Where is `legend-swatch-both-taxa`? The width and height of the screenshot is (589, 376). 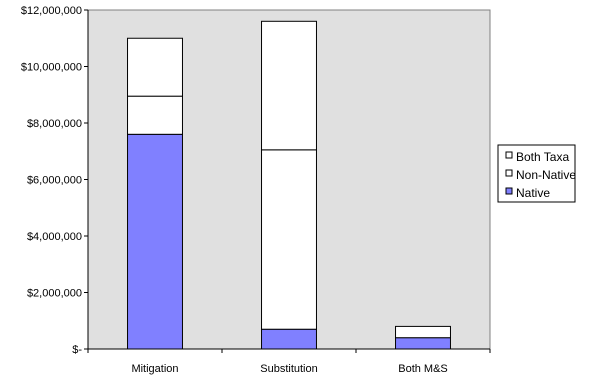 legend-swatch-both-taxa is located at coordinates (509, 155).